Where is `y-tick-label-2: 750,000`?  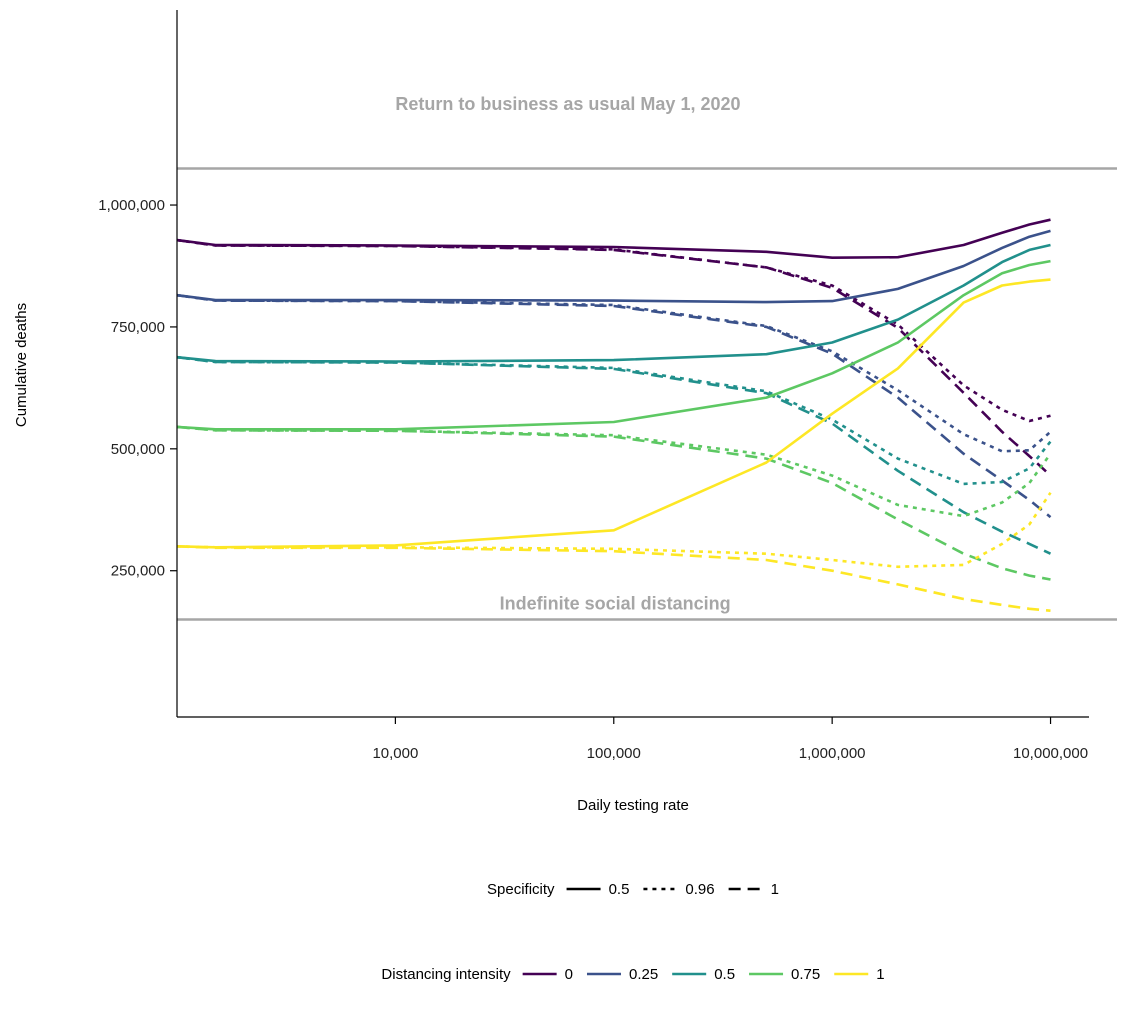
y-tick-label-2: 750,000 is located at coordinates (138, 327).